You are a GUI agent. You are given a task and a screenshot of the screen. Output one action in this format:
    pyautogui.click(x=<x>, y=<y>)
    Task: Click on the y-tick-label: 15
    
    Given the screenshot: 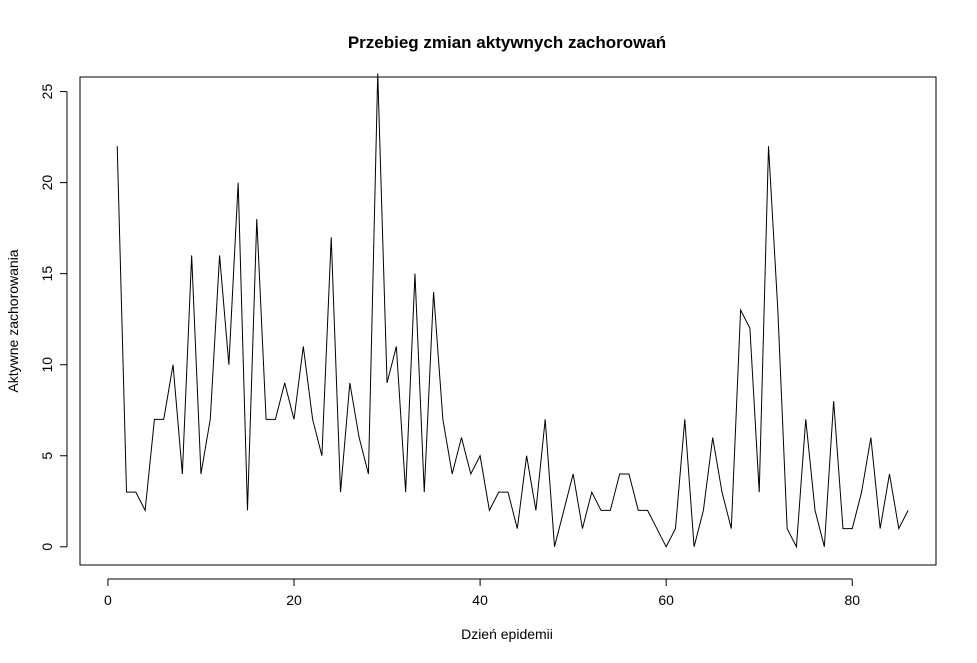 What is the action you would take?
    pyautogui.click(x=47, y=274)
    